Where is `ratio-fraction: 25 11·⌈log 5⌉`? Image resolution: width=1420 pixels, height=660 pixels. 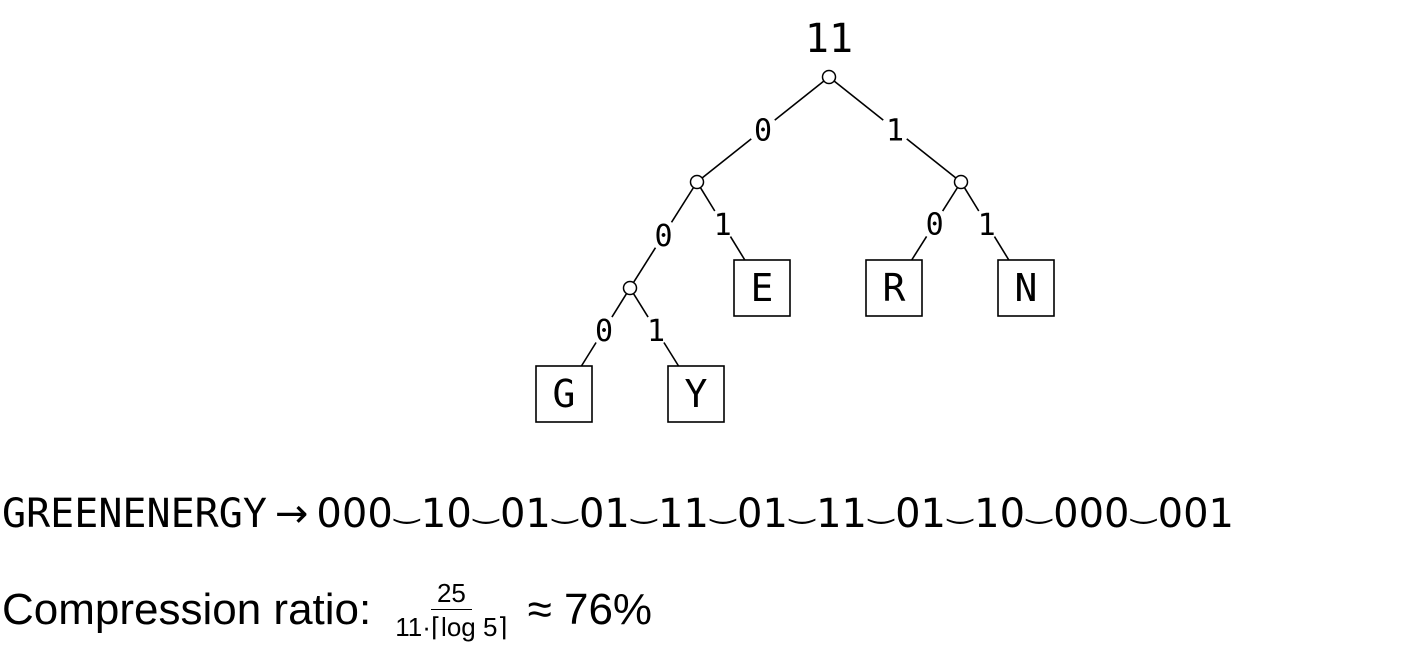 ratio-fraction: 25 11·⌈log 5⌉ is located at coordinates (451, 610).